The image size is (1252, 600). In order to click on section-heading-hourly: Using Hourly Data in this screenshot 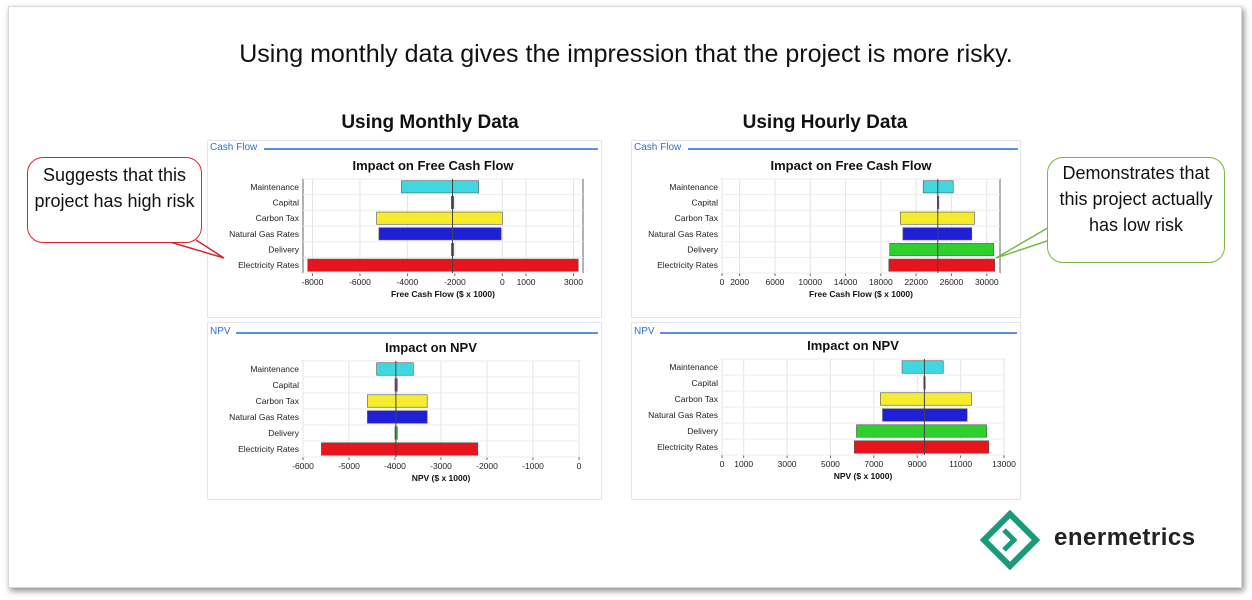, I will do `click(825, 122)`.